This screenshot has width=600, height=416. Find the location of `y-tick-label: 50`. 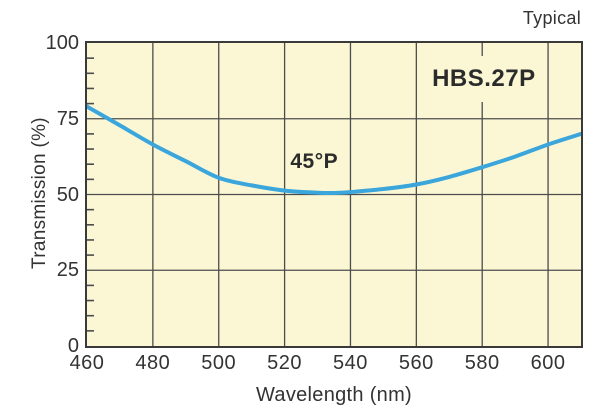

y-tick-label: 50 is located at coordinates (67, 194).